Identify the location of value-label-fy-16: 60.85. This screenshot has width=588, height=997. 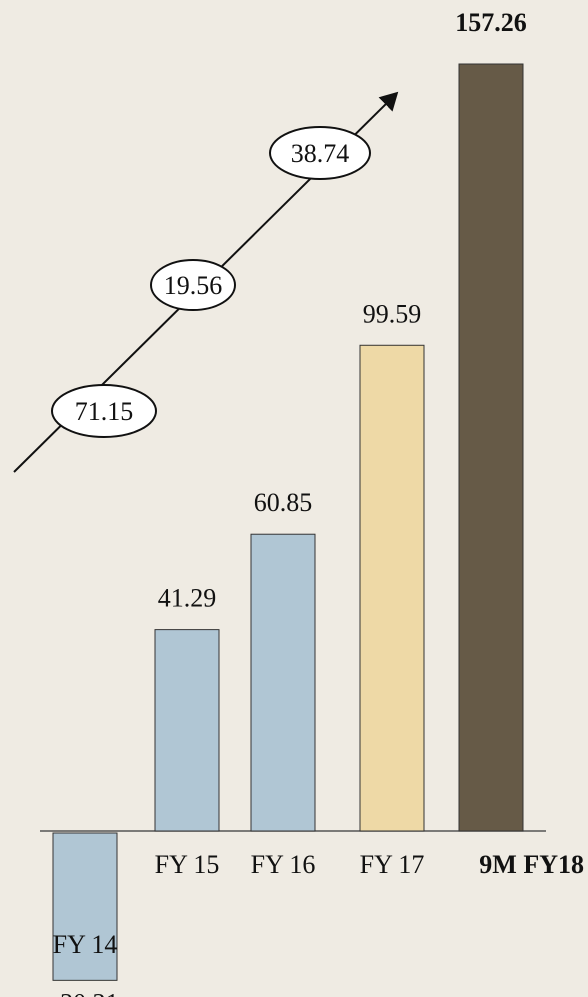
(283, 502).